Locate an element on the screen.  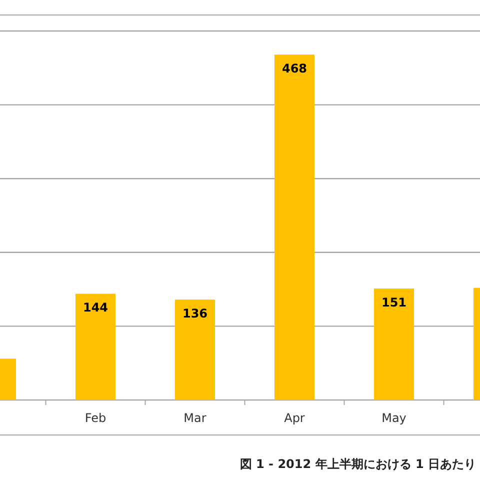
x-tick-label: Mar is located at coordinates (195, 418).